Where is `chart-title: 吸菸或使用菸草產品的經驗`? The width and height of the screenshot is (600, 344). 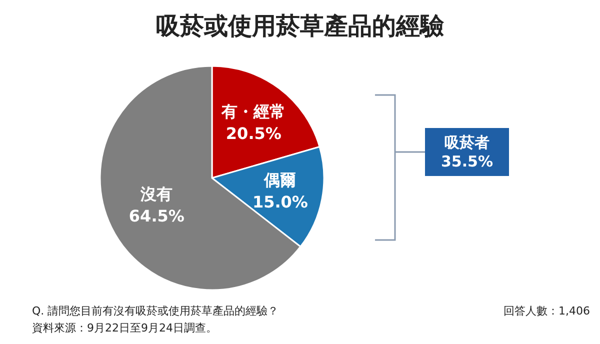
chart-title: 吸菸或使用菸草產品的經驗 is located at coordinates (300, 26).